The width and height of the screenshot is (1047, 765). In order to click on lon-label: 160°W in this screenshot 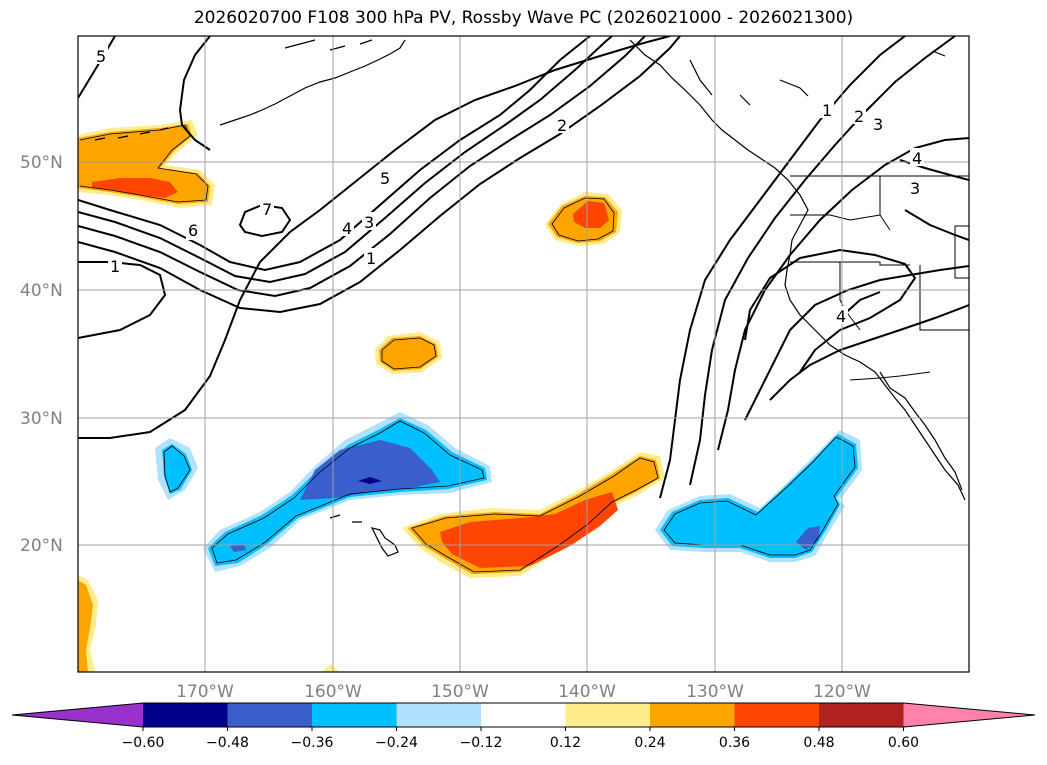, I will do `click(333, 692)`.